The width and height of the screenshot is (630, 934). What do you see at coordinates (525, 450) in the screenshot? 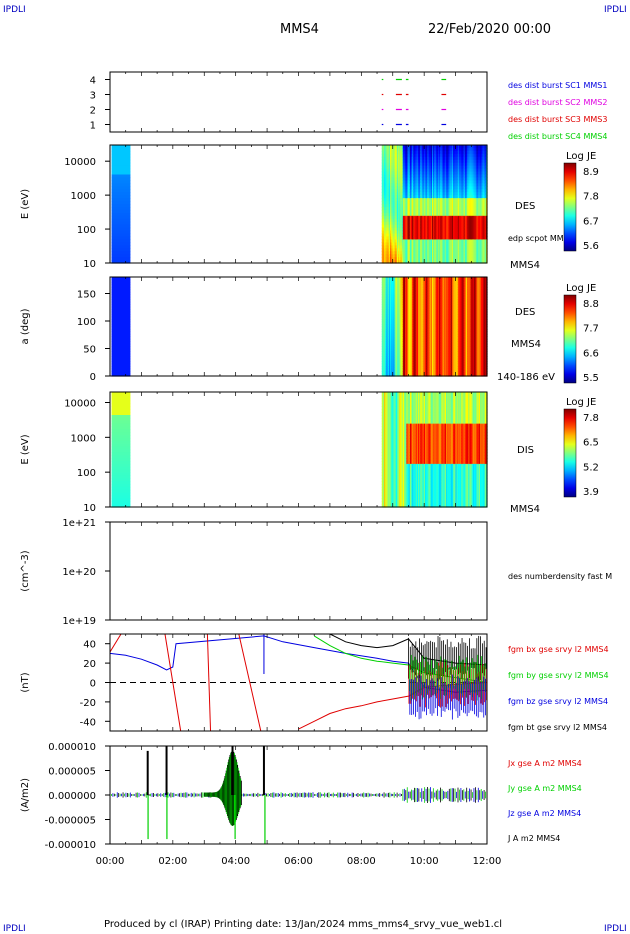
I see `dis-energy-label: DIS` at bounding box center [525, 450].